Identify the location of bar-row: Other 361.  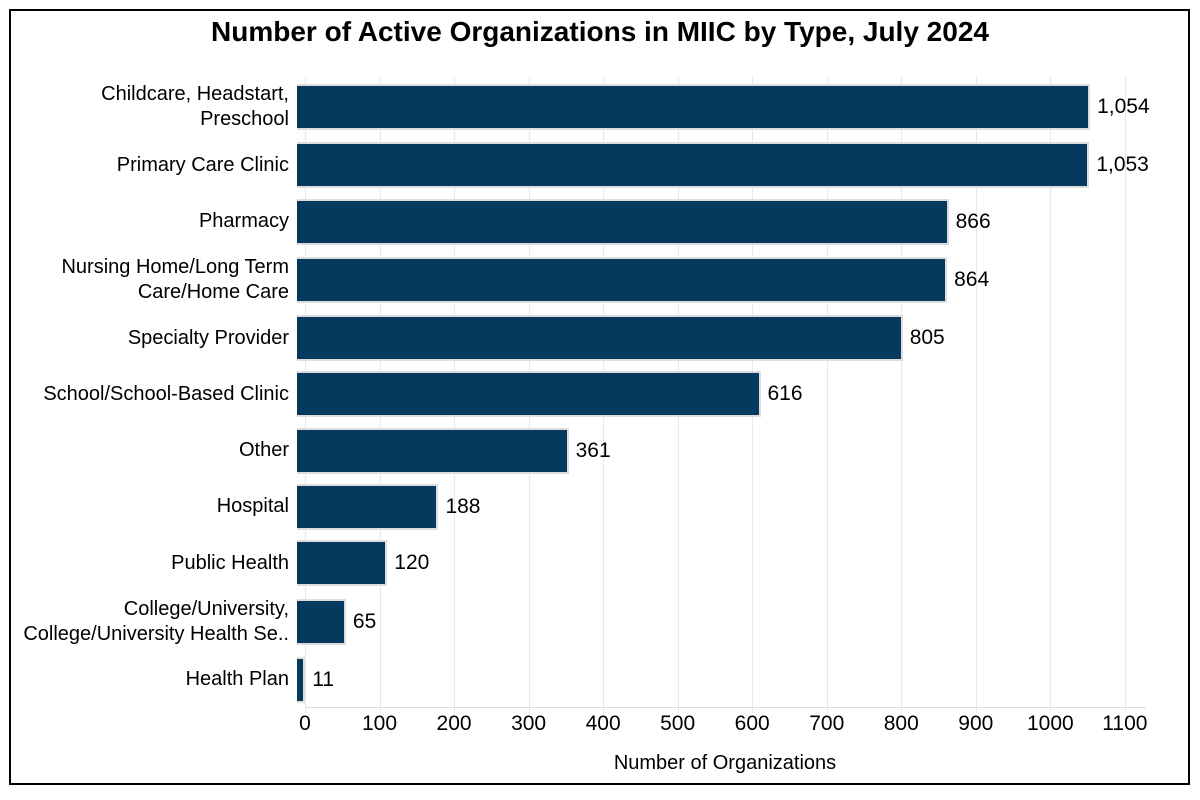
(578, 451).